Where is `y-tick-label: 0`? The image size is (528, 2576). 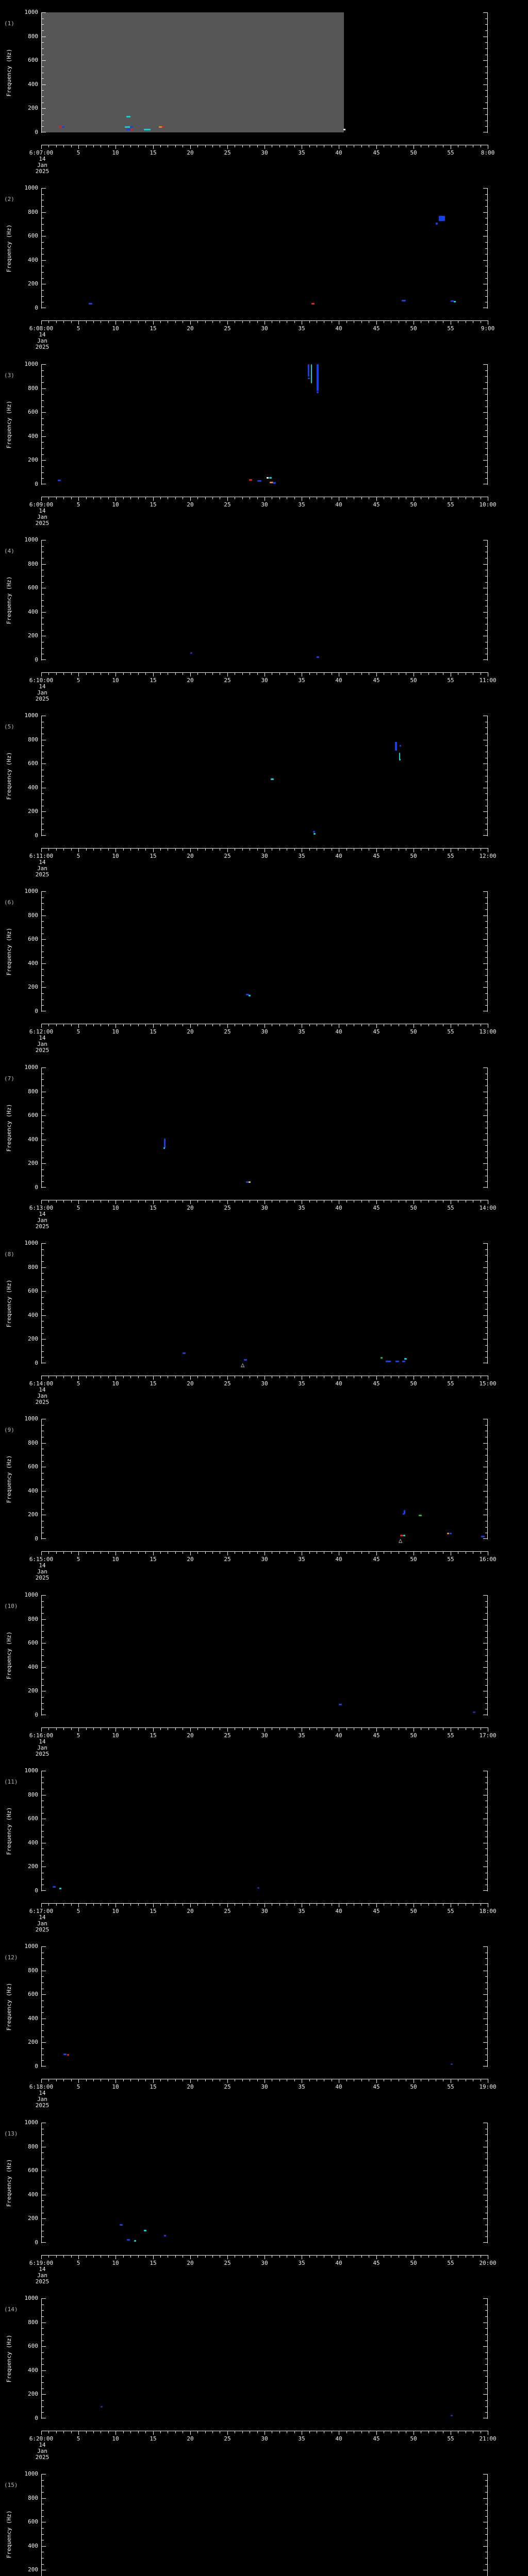
y-tick-label: 0 is located at coordinates (37, 1538).